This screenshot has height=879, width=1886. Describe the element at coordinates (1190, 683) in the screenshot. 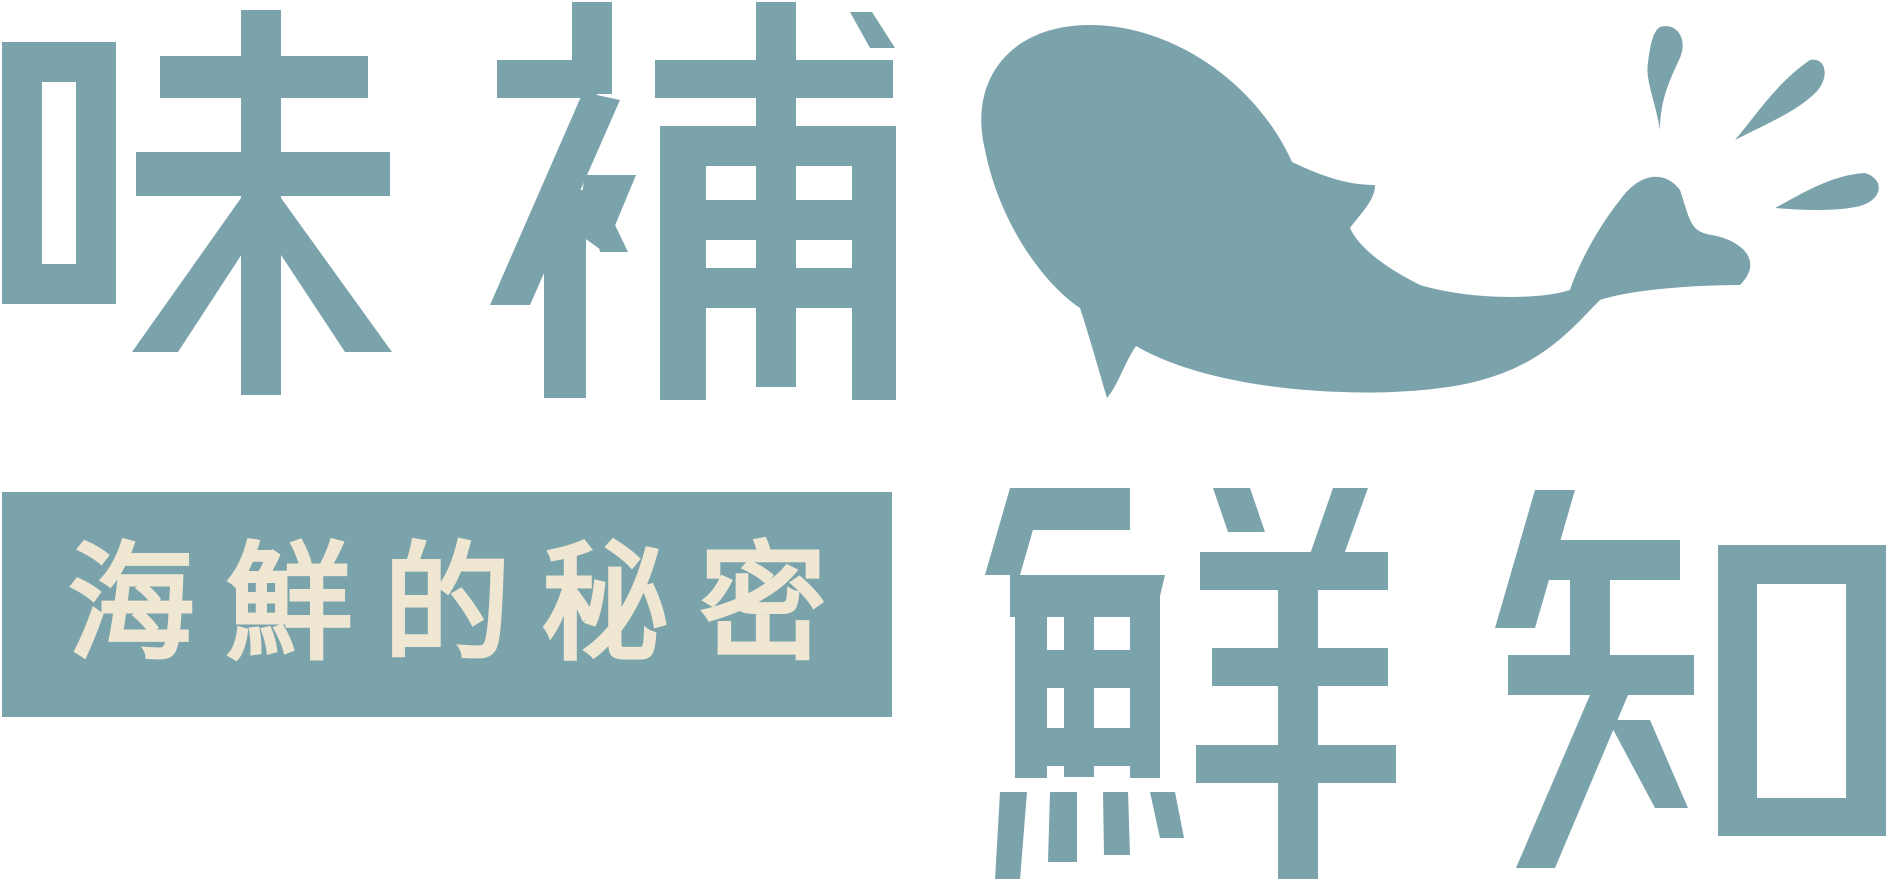

I see `title-char-xian` at that location.